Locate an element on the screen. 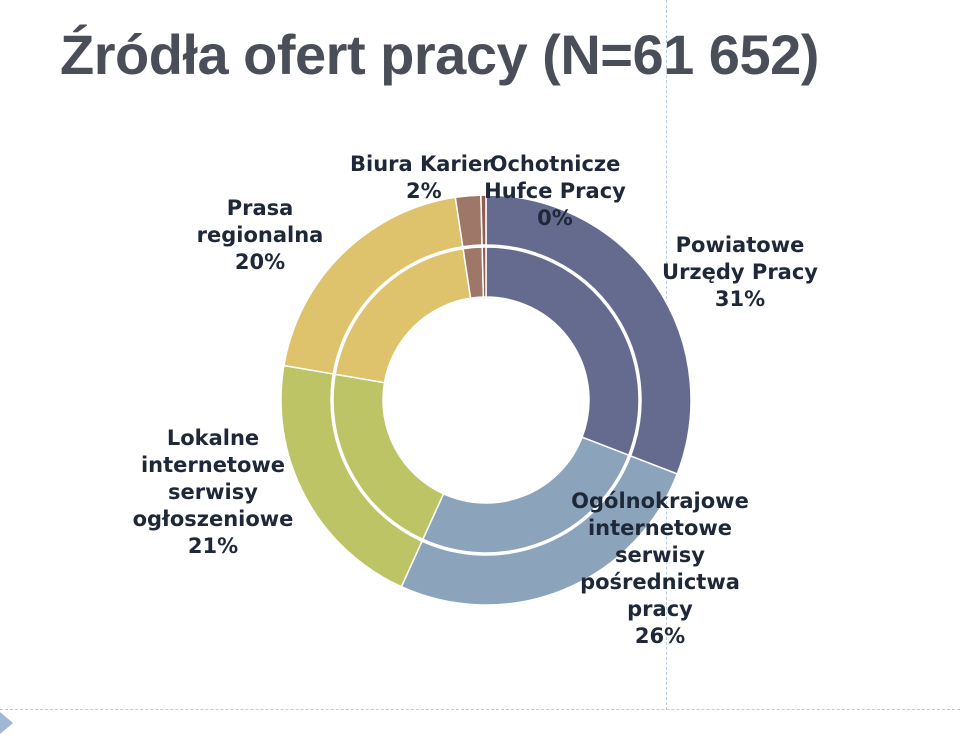 The width and height of the screenshot is (960, 738). label-biura-karier: Biura Karier 2% is located at coordinates (421, 177).